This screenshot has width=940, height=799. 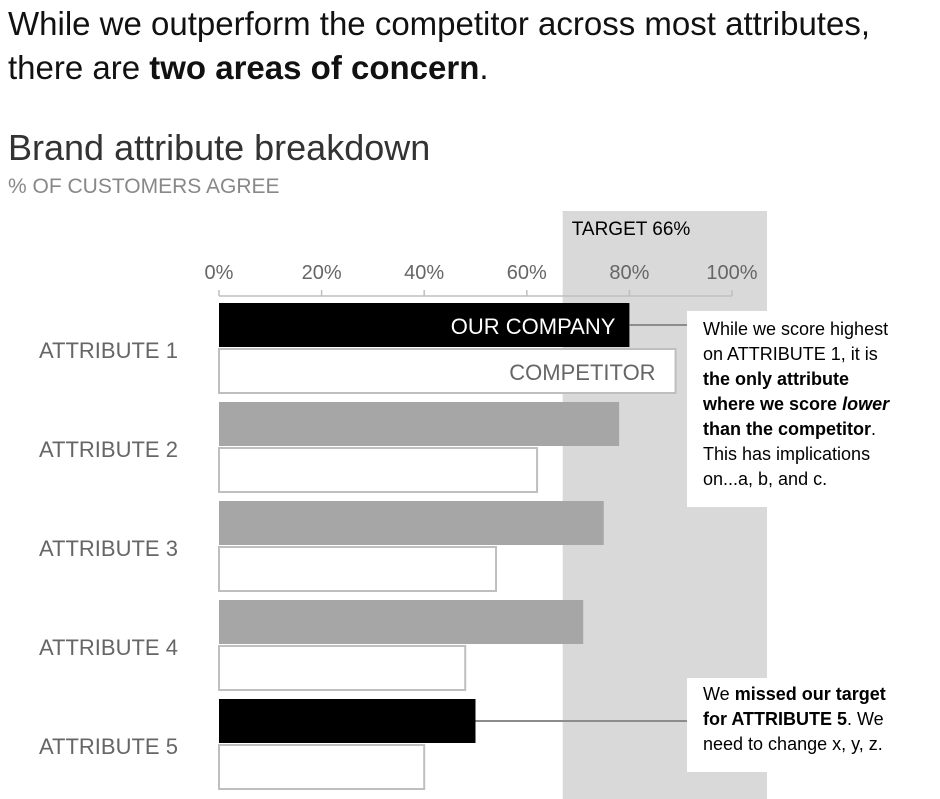 What do you see at coordinates (144, 186) in the screenshot?
I see `chart-subtitle: % OF CUSTOMERS AGREE` at bounding box center [144, 186].